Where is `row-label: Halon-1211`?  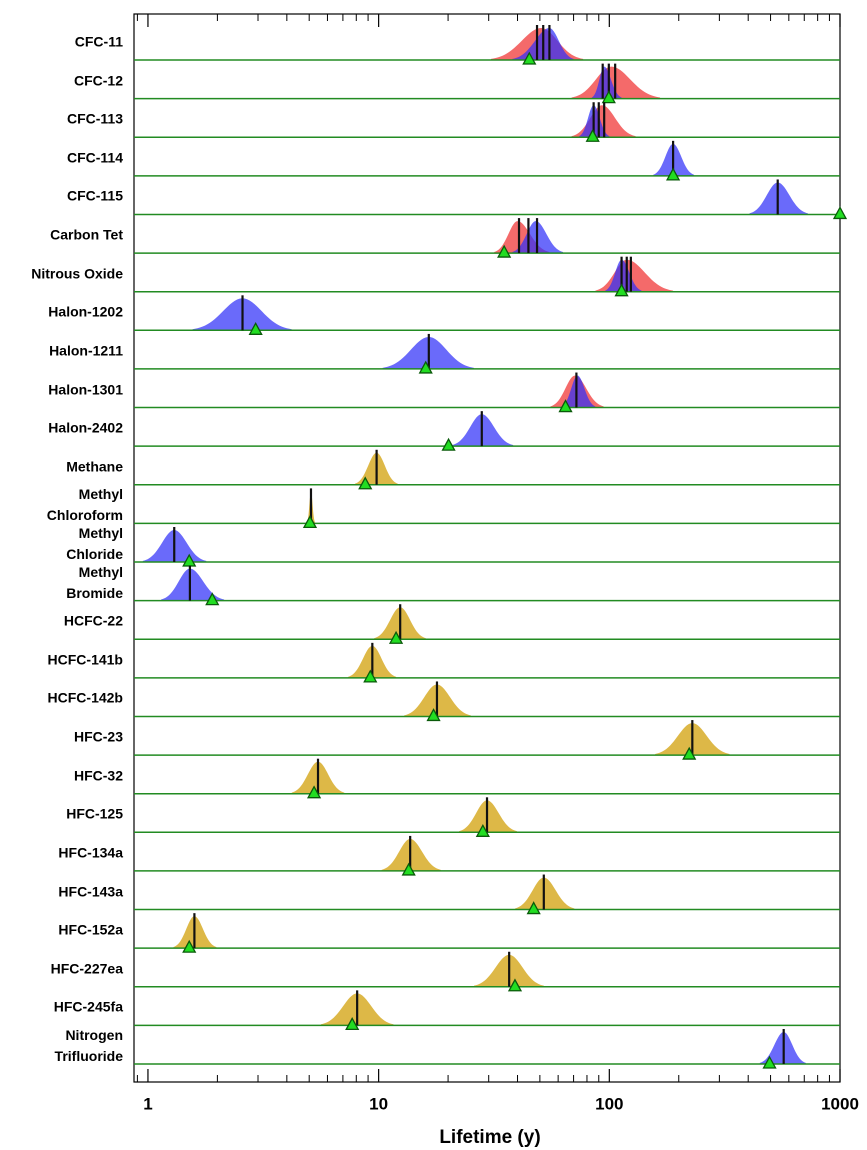 row-label: Halon-1211 is located at coordinates (86, 350).